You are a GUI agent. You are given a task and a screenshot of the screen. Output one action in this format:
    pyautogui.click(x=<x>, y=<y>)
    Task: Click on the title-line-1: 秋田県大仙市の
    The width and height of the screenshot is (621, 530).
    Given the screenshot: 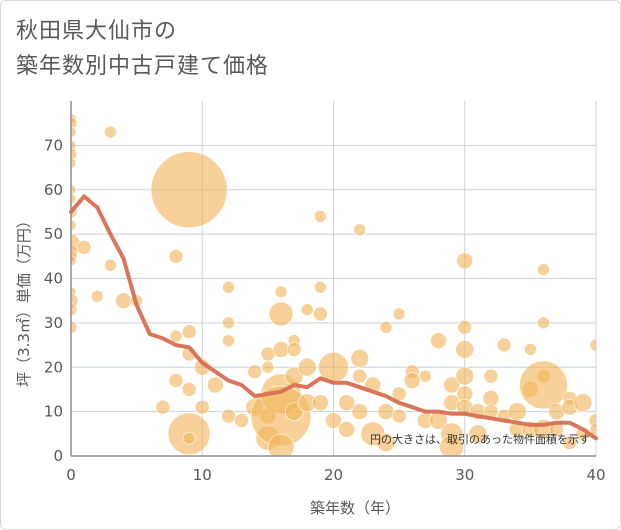 What is the action you would take?
    pyautogui.click(x=97, y=31)
    